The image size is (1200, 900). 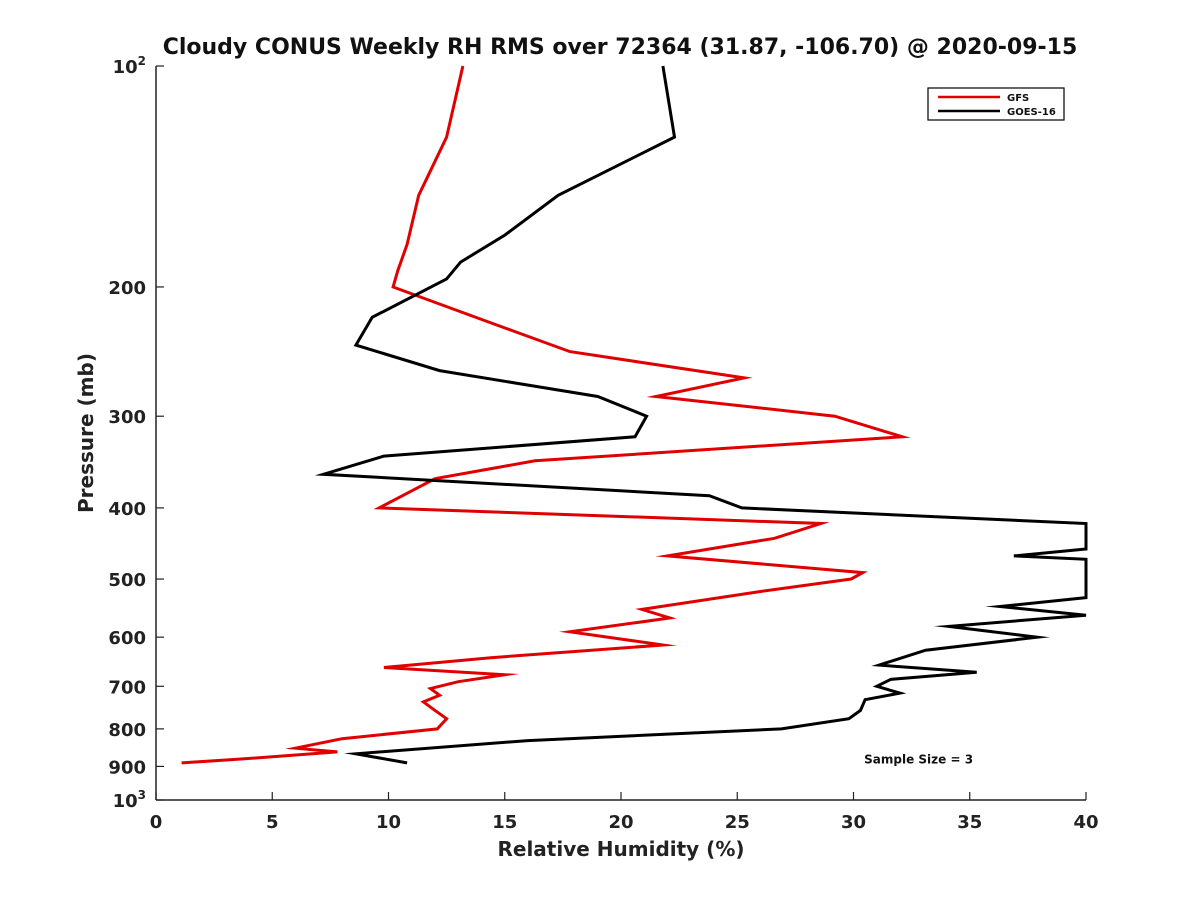 I want to click on y-tick-label: 10³, so click(x=129, y=800).